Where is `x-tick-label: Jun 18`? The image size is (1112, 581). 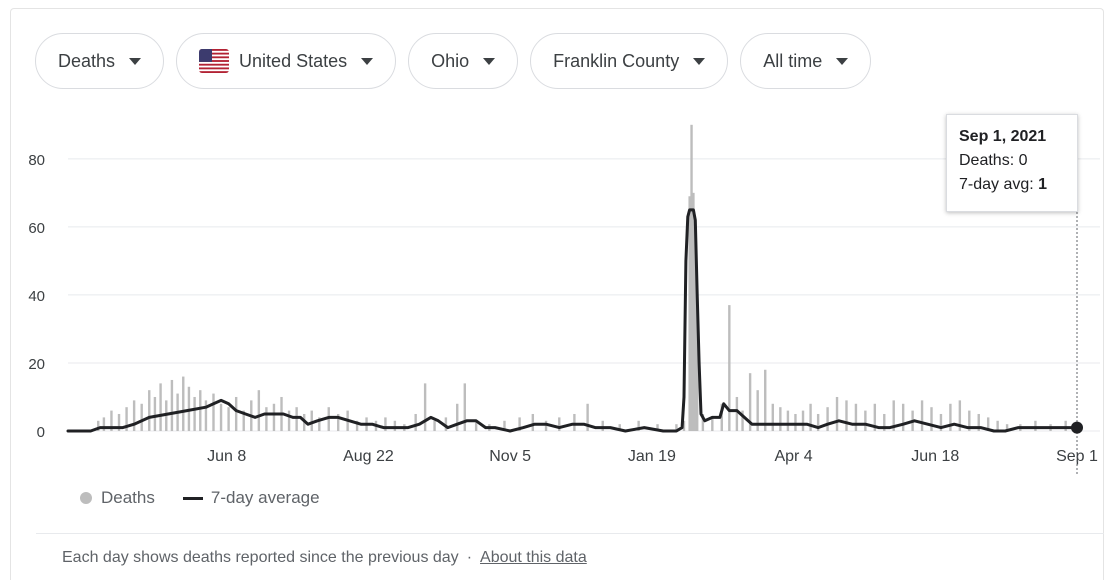 x-tick-label: Jun 18 is located at coordinates (935, 456).